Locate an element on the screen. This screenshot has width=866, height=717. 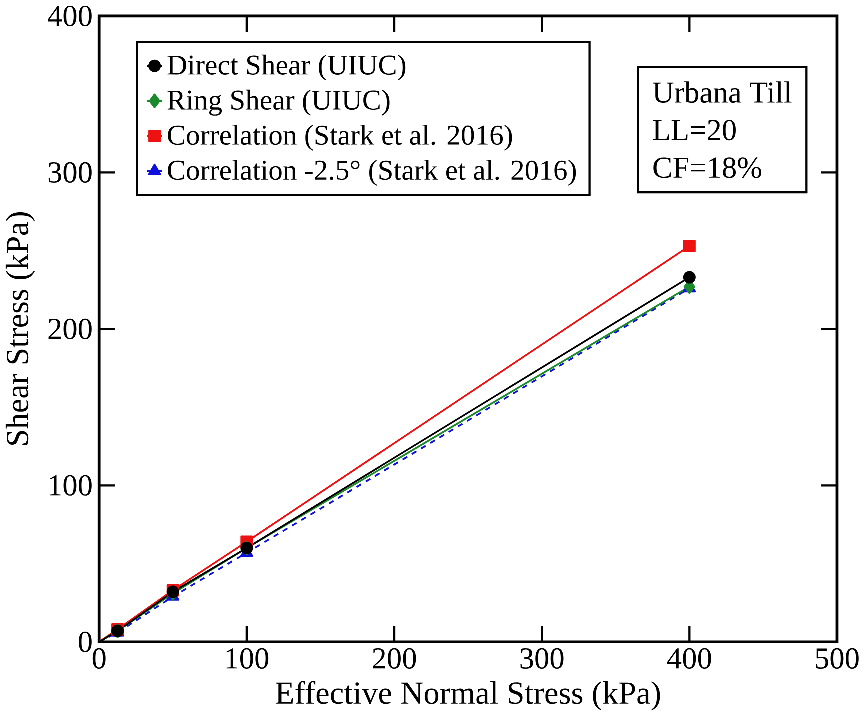
x-tick-label: 100 is located at coordinates (247, 659).